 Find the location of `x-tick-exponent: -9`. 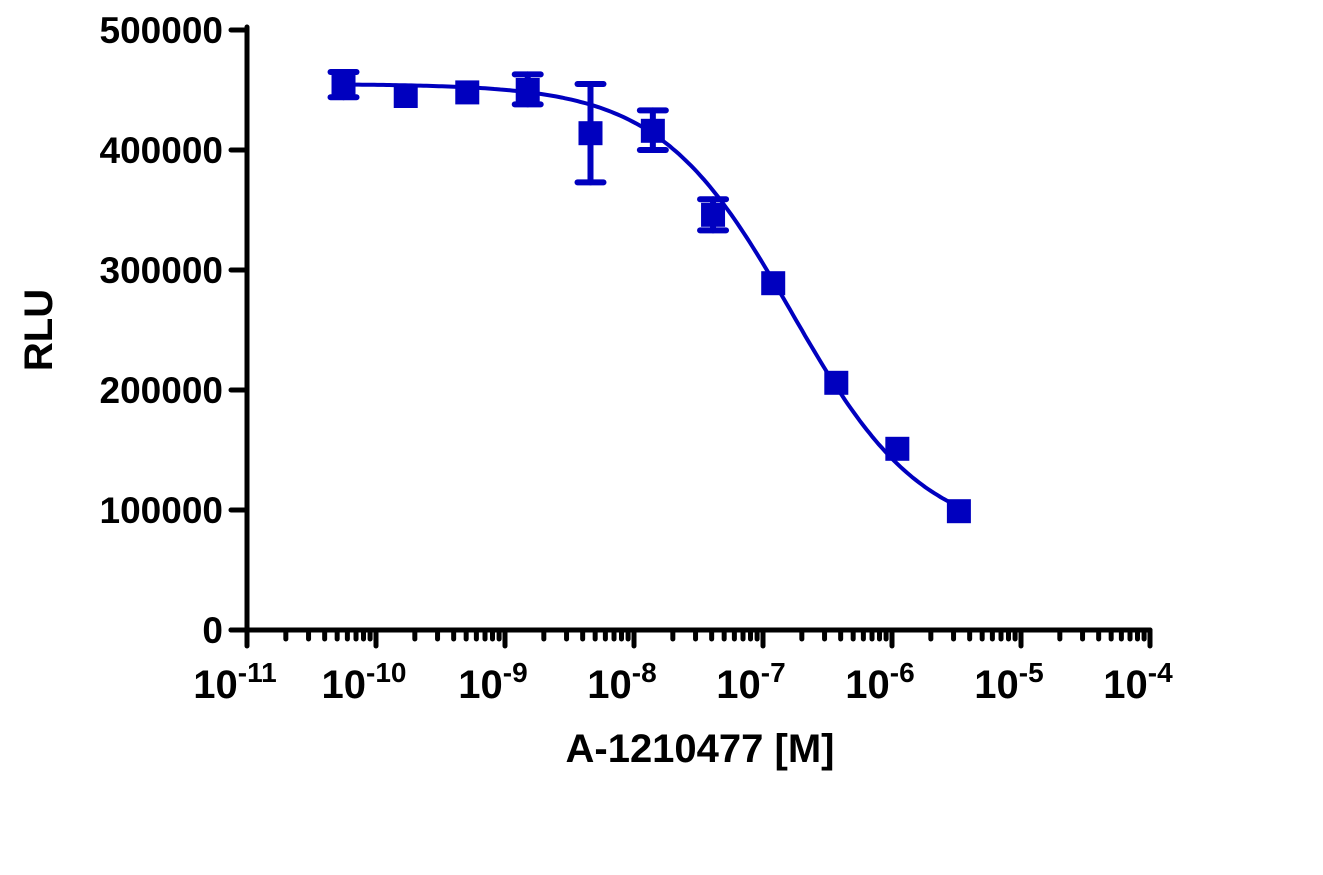

x-tick-exponent: -9 is located at coordinates (515, 672).